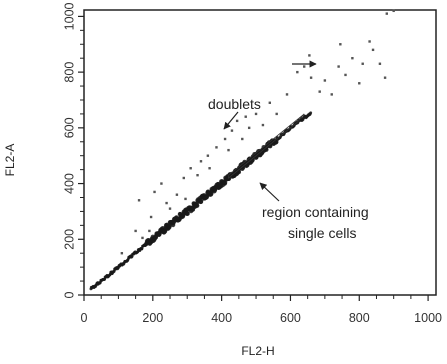  What do you see at coordinates (69, 183) in the screenshot?
I see `y-tick-label: 400` at bounding box center [69, 183].